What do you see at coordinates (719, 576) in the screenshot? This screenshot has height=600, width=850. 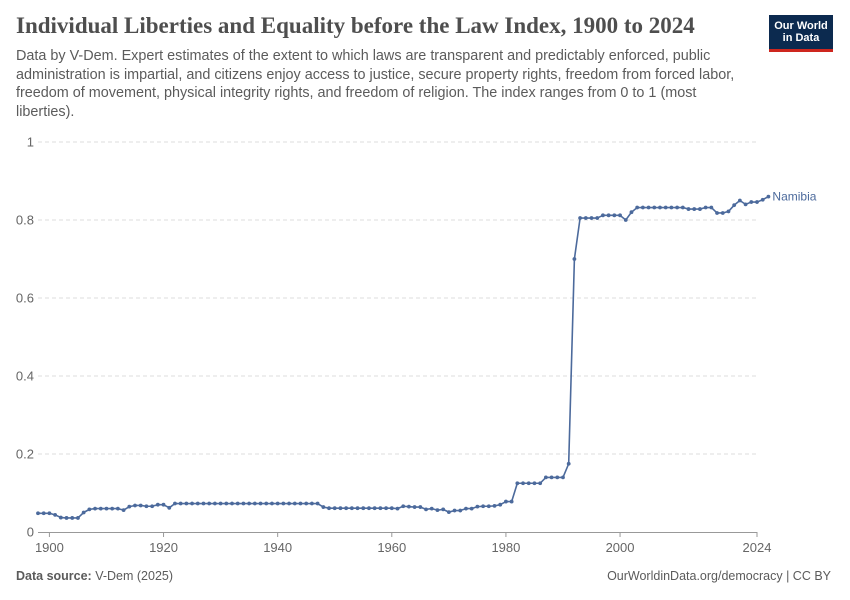 I see `footer-link: OurWorldinData.org/democracy | CC BY` at bounding box center [719, 576].